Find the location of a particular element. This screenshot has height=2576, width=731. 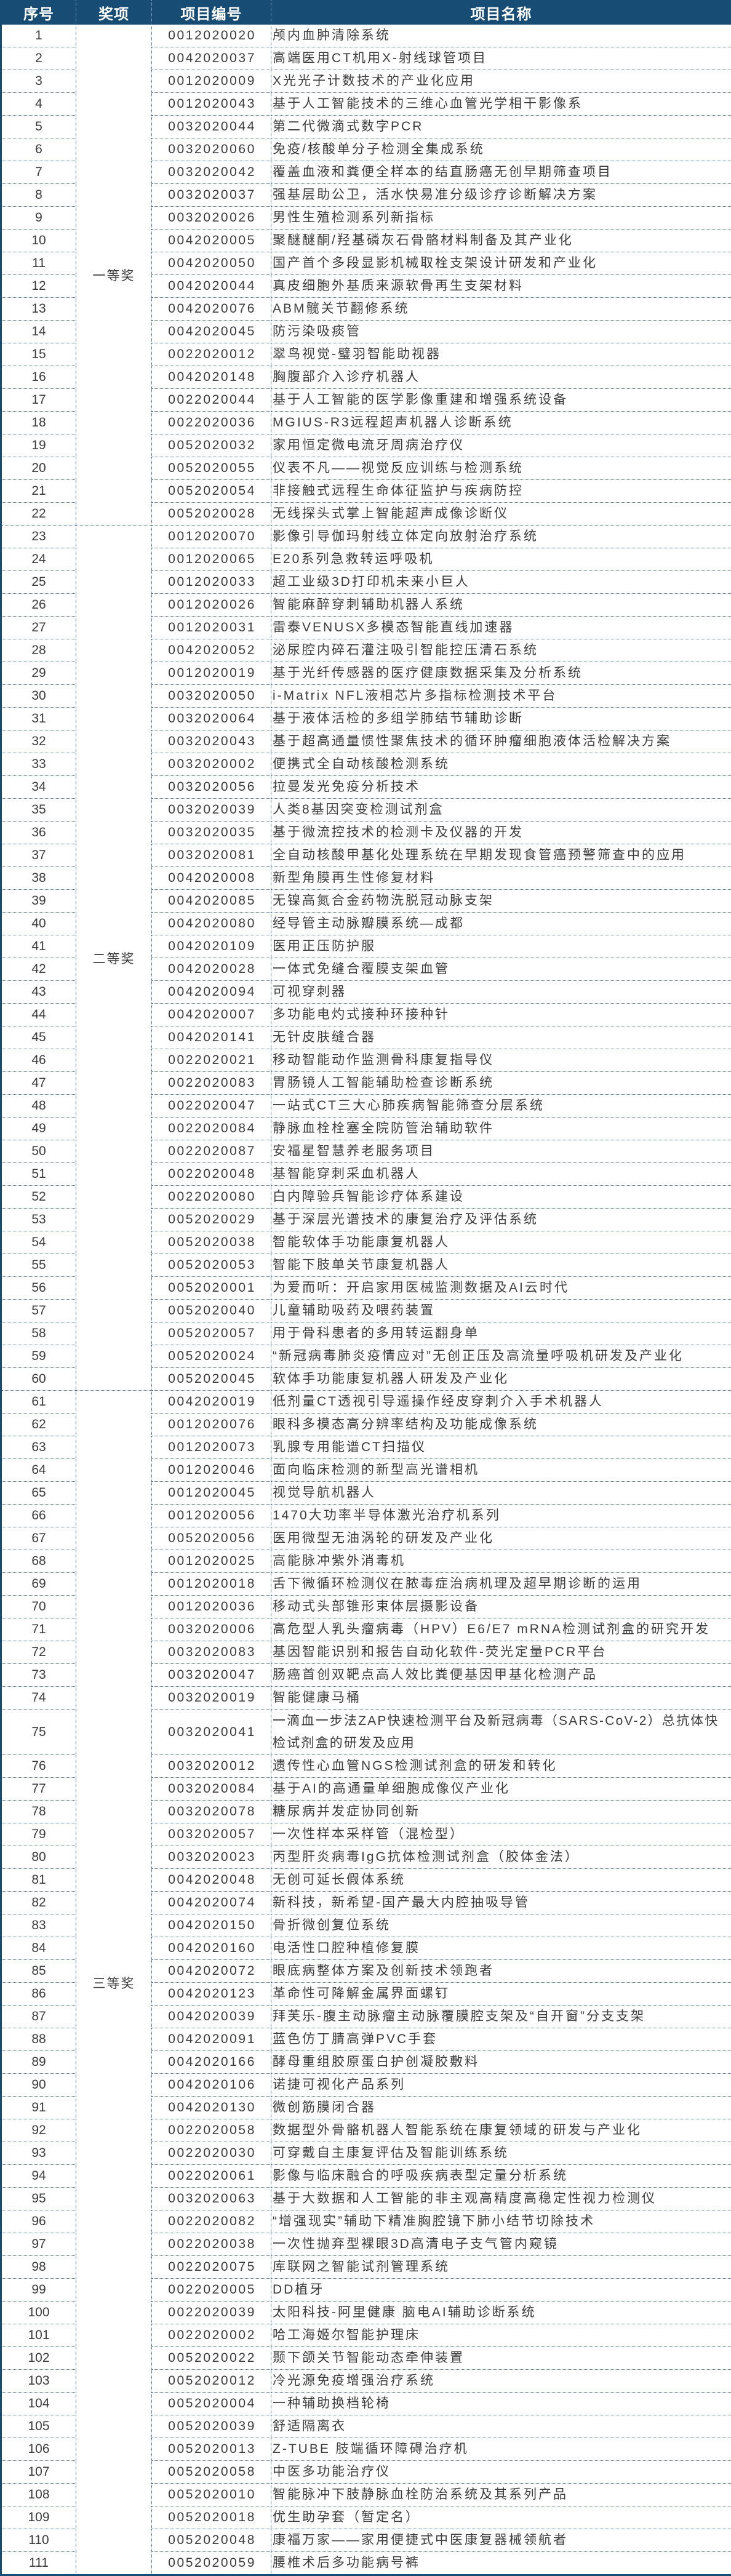

project-name: 数据型外骨骼机器人智能系统在康复领域的研发与产业化 is located at coordinates (501, 2130).